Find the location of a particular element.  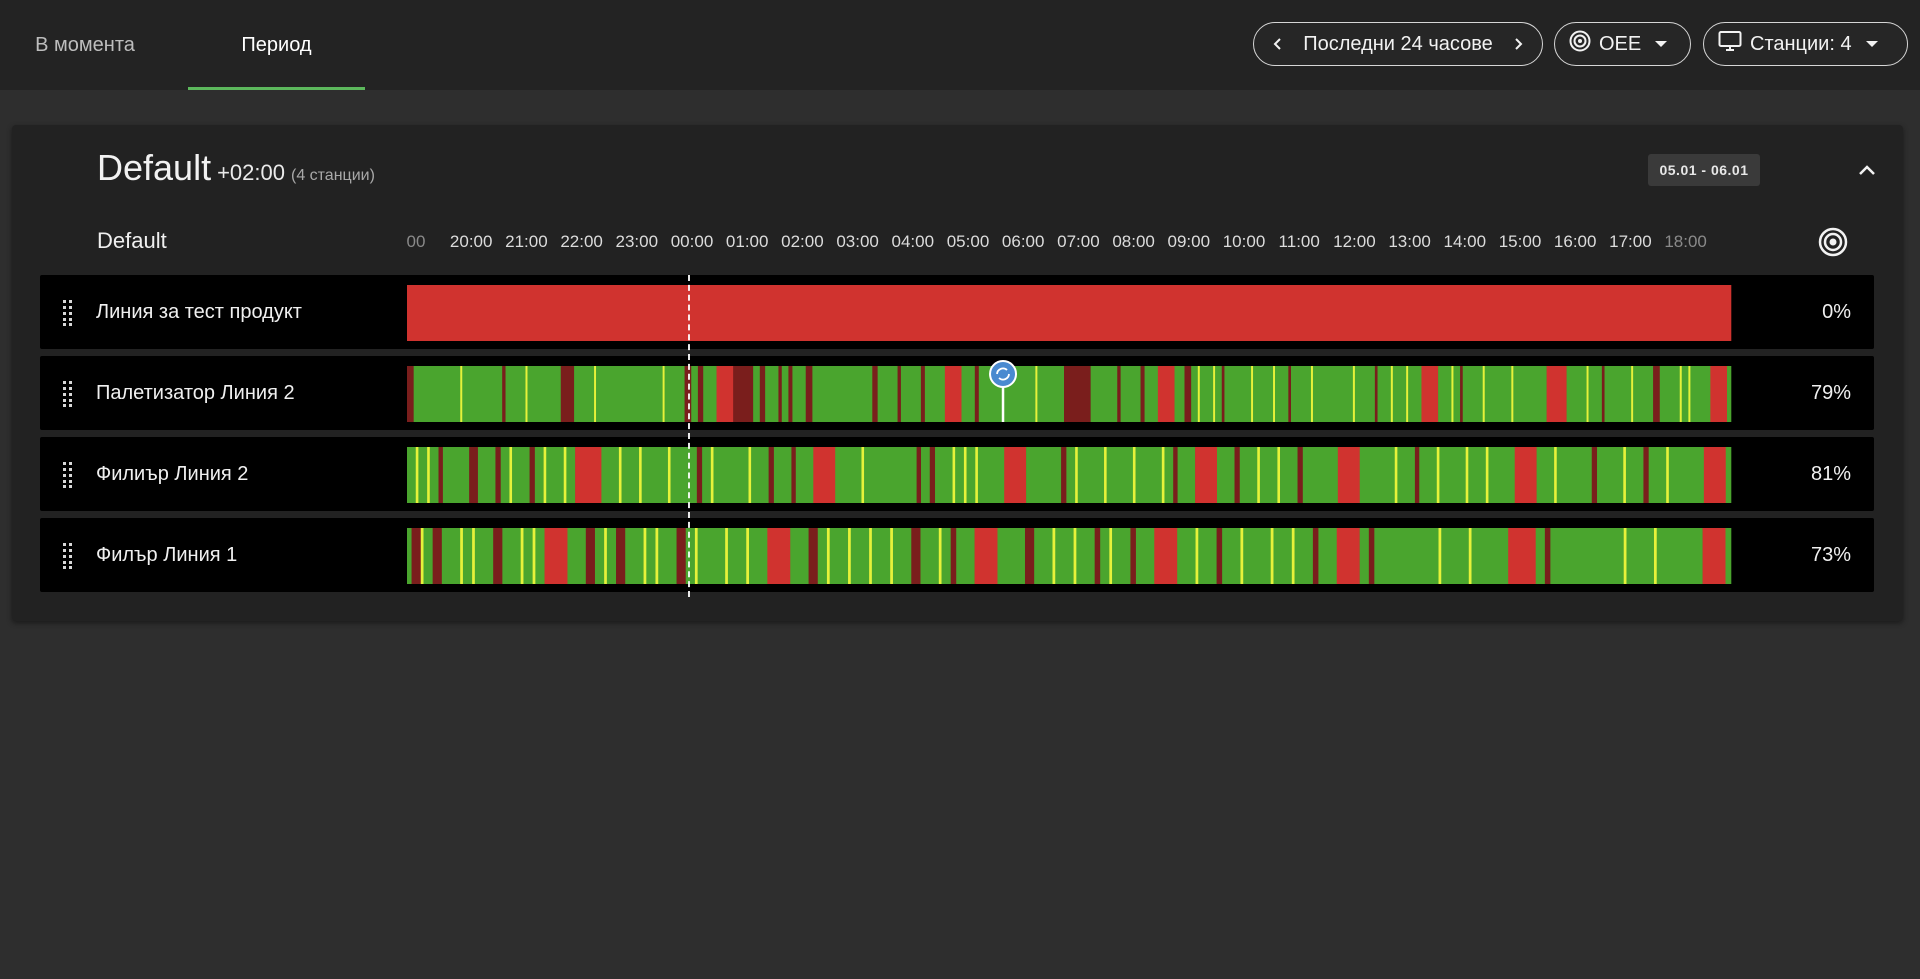

station-row: Линия за тест продукт 0% is located at coordinates (957, 312).